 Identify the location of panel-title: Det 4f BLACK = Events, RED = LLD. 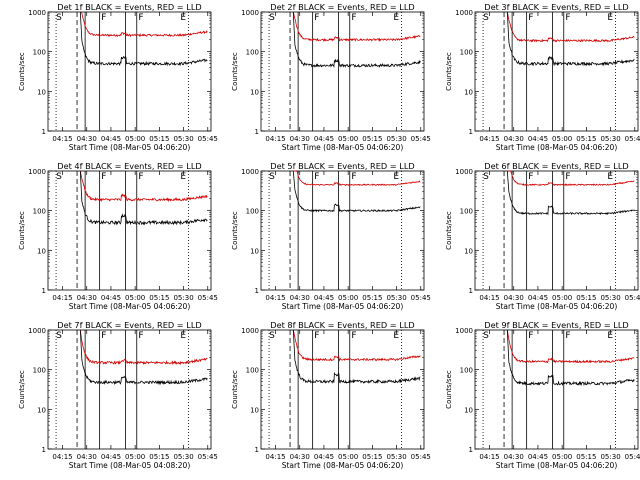
(129, 166).